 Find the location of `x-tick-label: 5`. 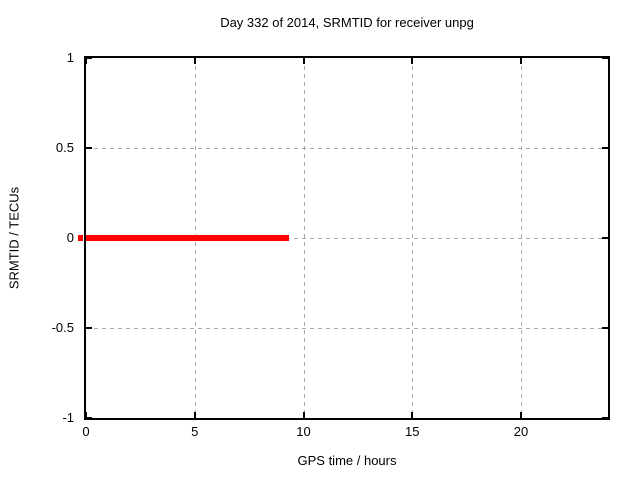

x-tick-label: 5 is located at coordinates (195, 431).